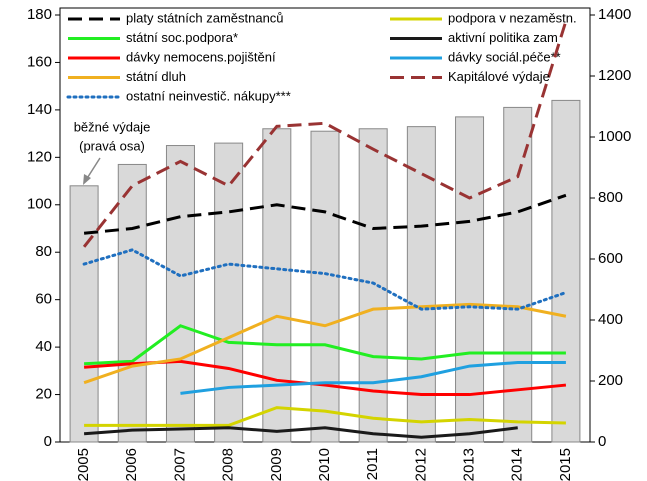 Image resolution: width=647 pixels, height=481 pixels. I want to click on y2-tick-label: 0, so click(602, 441).